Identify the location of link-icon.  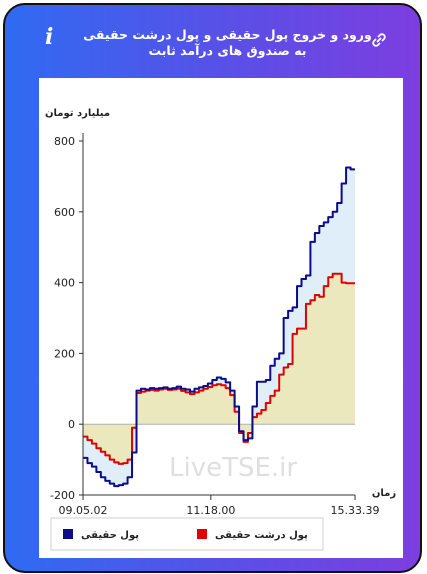
(379, 40).